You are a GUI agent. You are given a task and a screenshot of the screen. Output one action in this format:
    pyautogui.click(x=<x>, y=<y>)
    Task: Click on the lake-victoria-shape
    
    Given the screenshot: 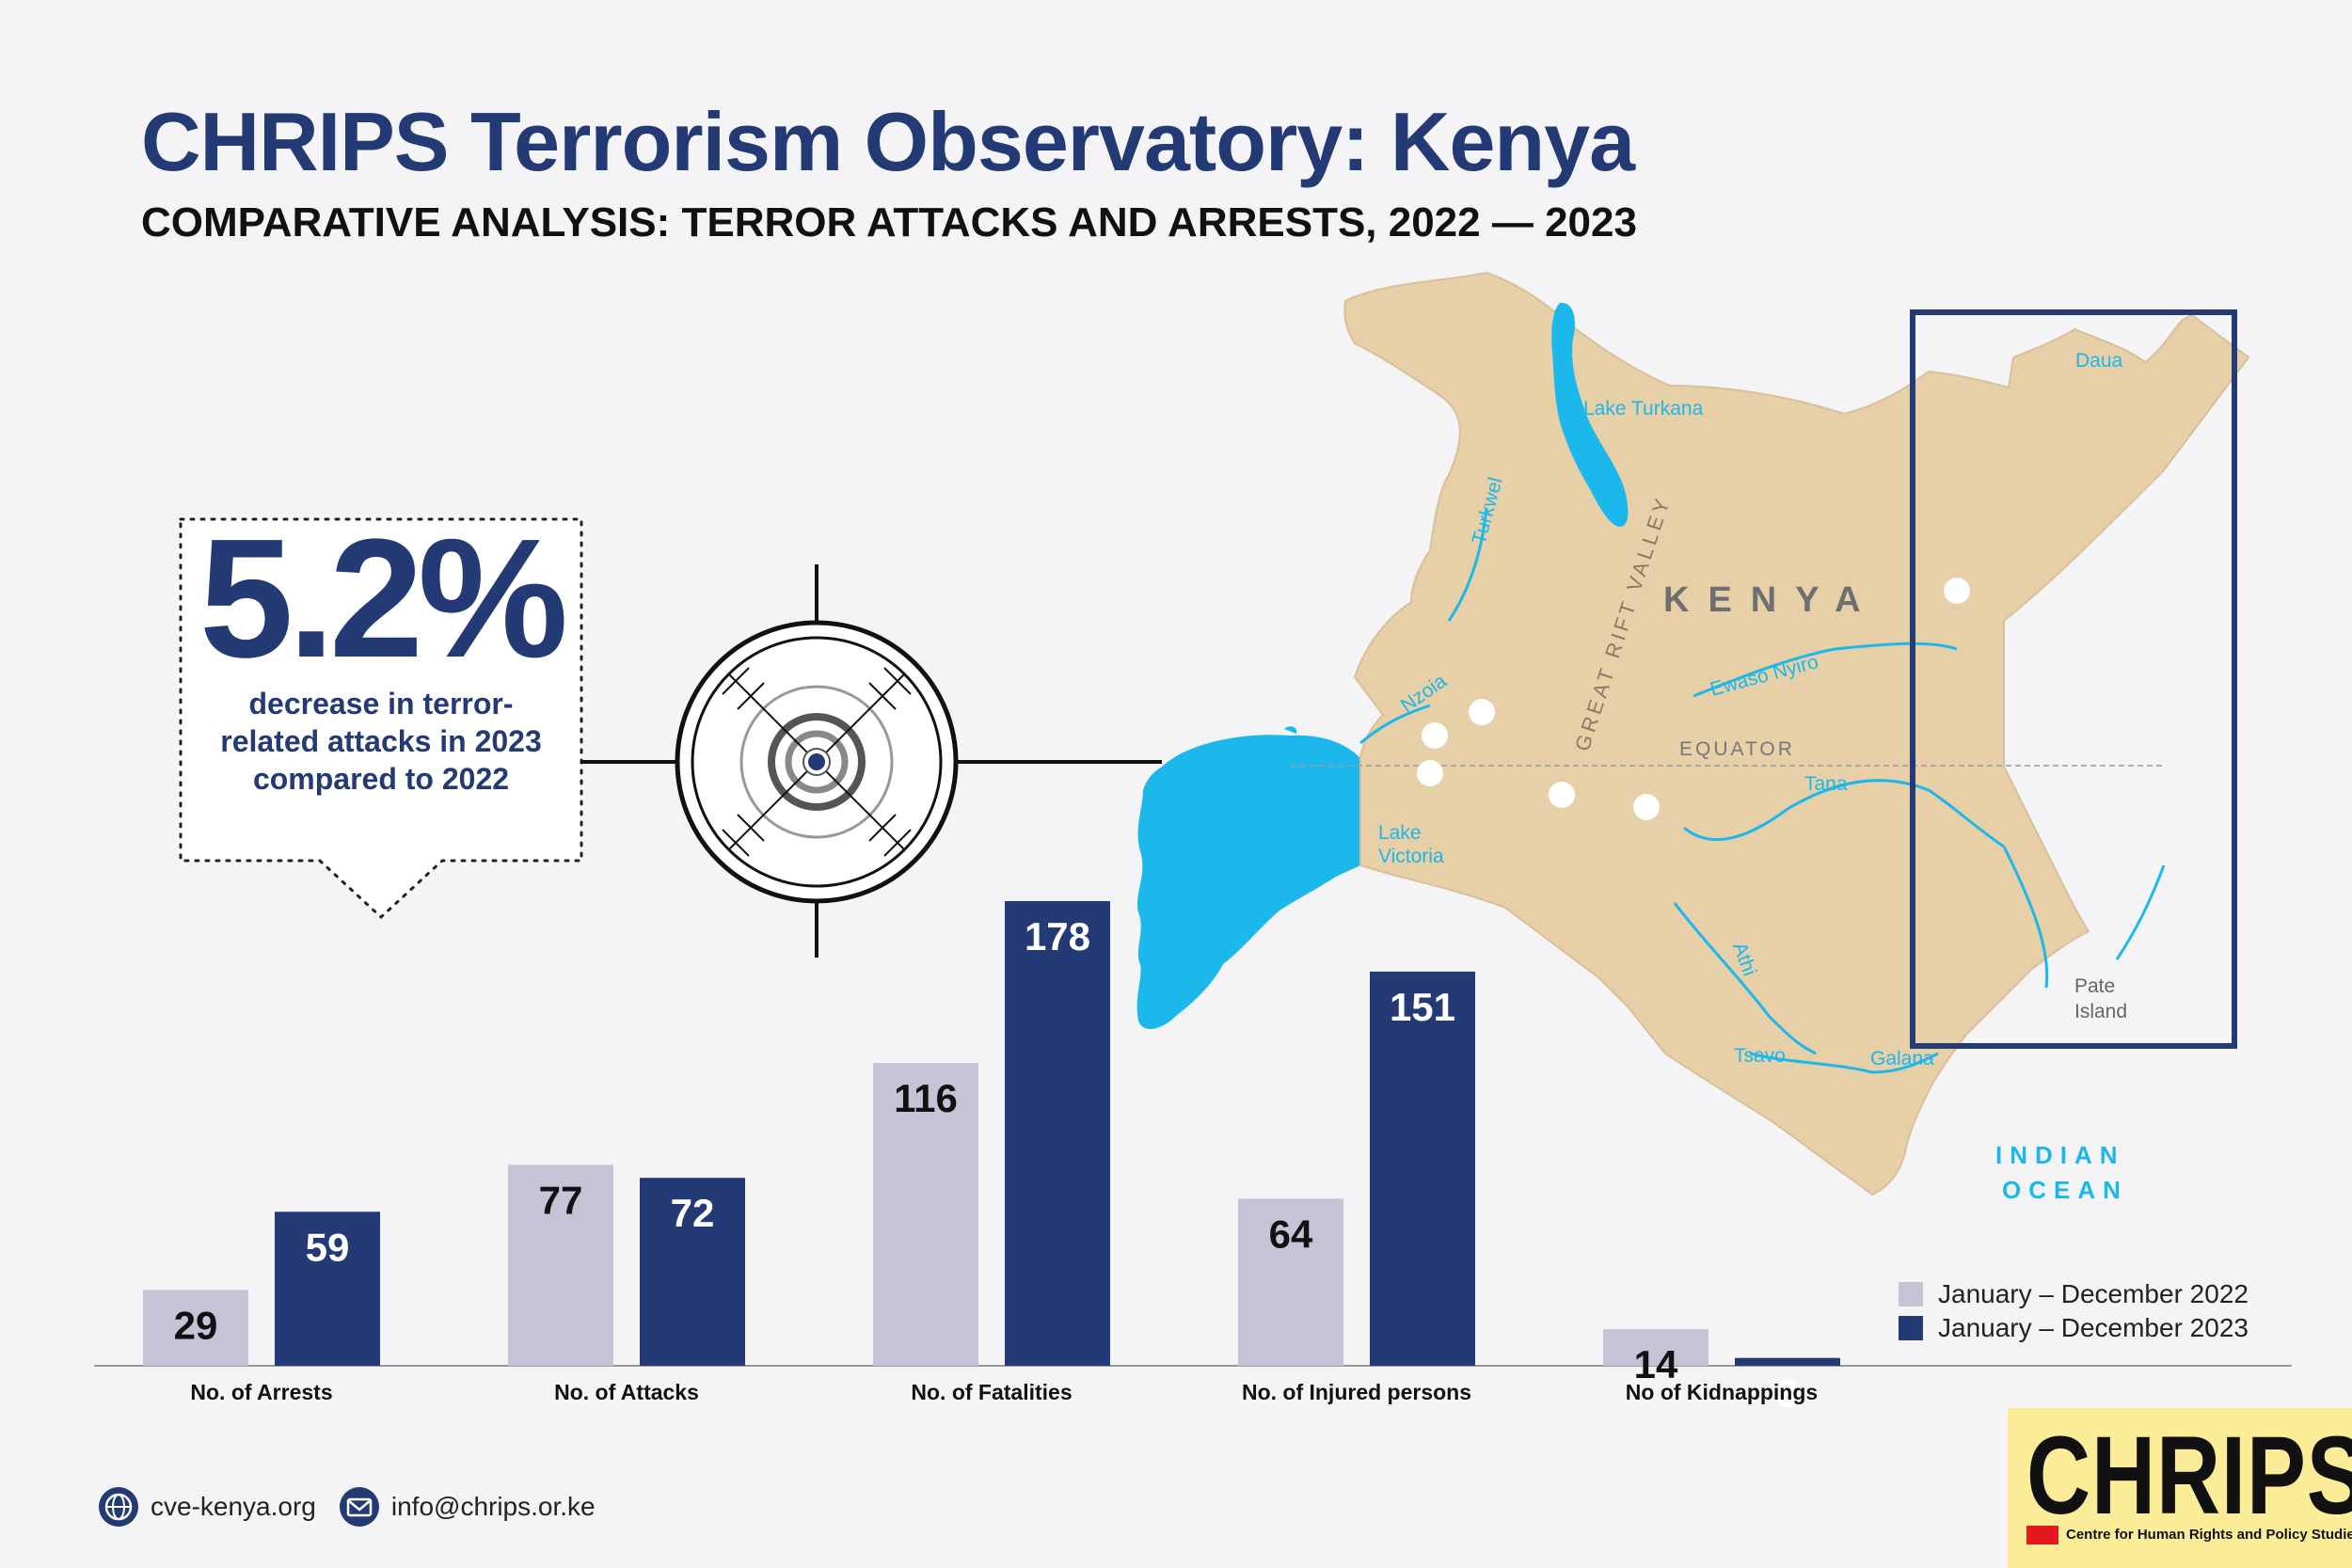 What is the action you would take?
    pyautogui.click(x=1248, y=882)
    